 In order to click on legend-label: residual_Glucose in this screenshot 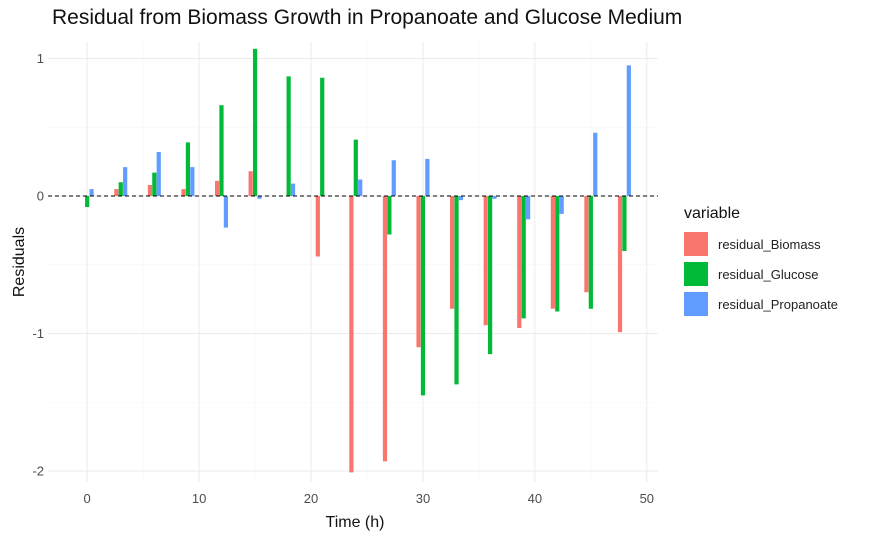, I will do `click(768, 274)`.